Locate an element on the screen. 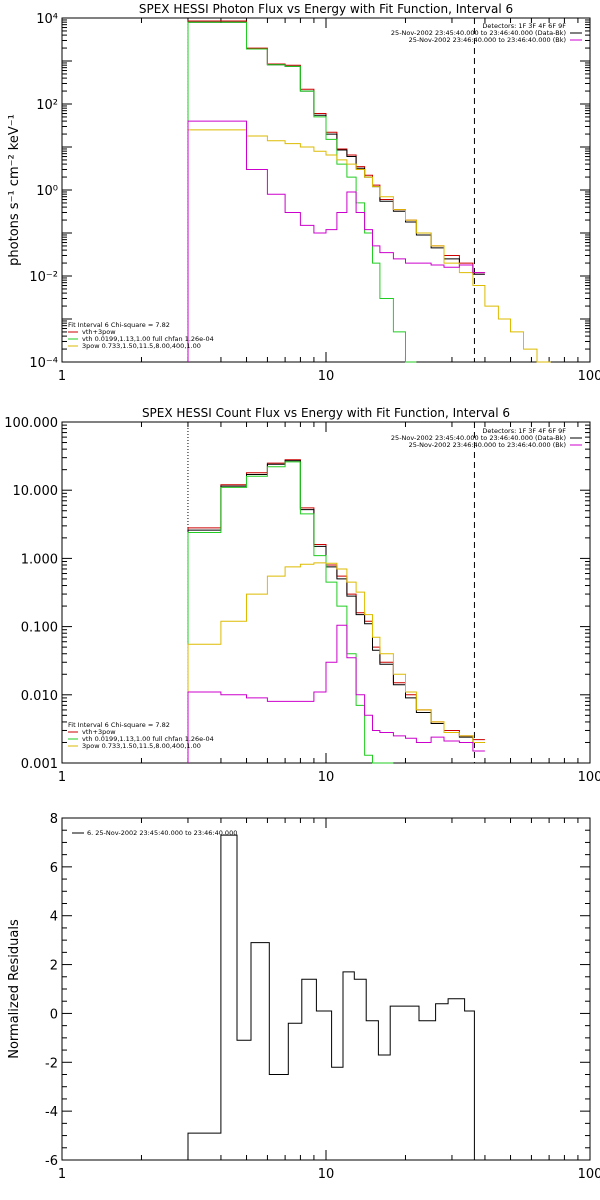 This screenshot has height=1200, width=600. y-tick-label: 0 is located at coordinates (54, 1014).